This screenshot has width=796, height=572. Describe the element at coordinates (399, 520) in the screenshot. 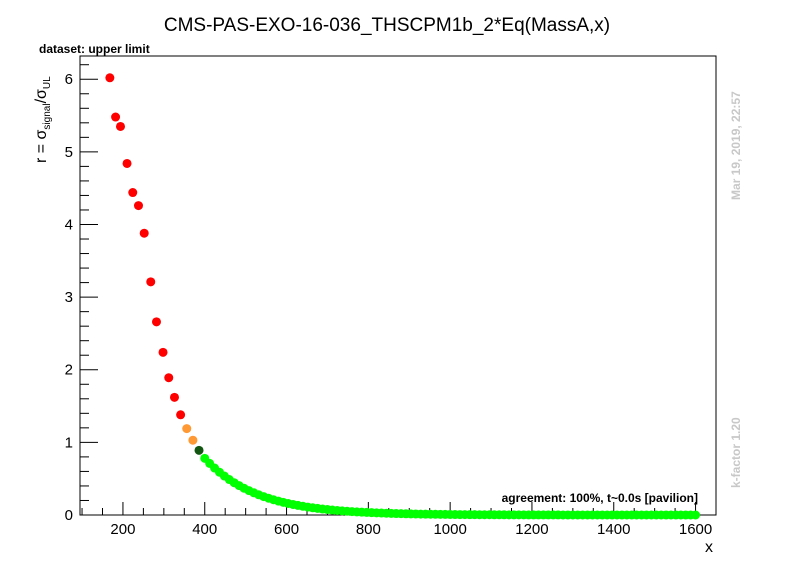

I see `x-axis: 200 400 600 800 1000 1200 1400 1600` at that location.